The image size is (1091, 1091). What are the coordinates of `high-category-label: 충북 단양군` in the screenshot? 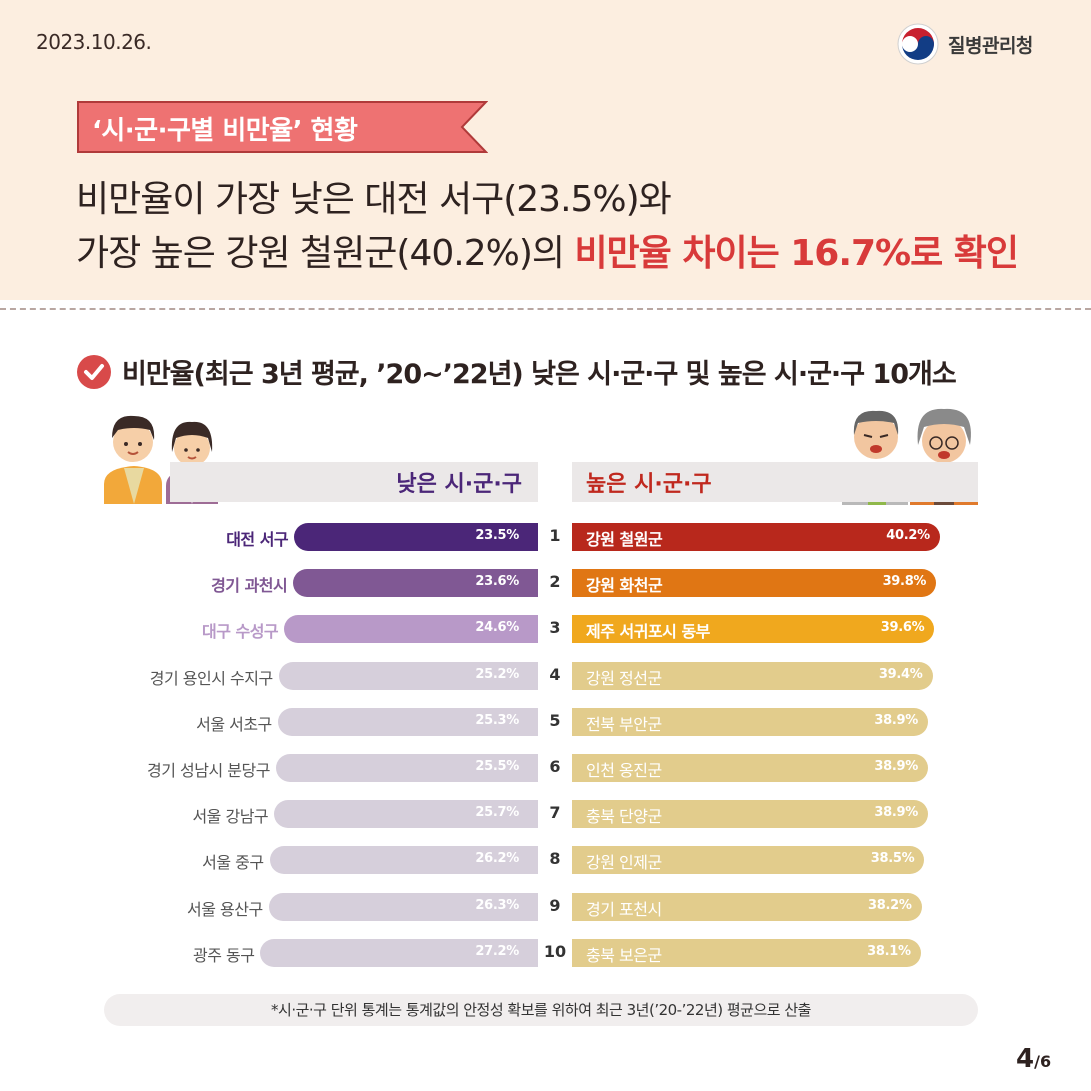 It's located at (624, 817).